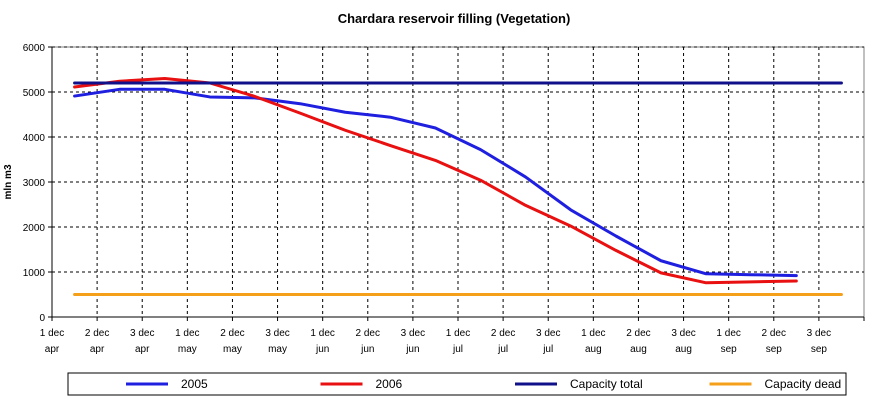 This screenshot has height=412, width=878. What do you see at coordinates (454, 18) in the screenshot?
I see `chart-title: Chardara reservoir filling (Vegetation)` at bounding box center [454, 18].